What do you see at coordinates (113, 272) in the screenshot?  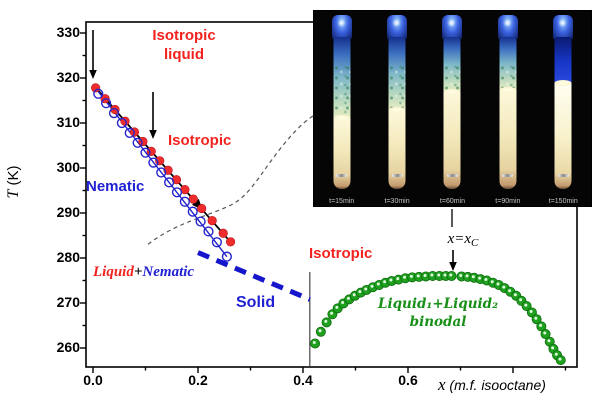 I see `label-liquid-part: Liquid` at bounding box center [113, 272].